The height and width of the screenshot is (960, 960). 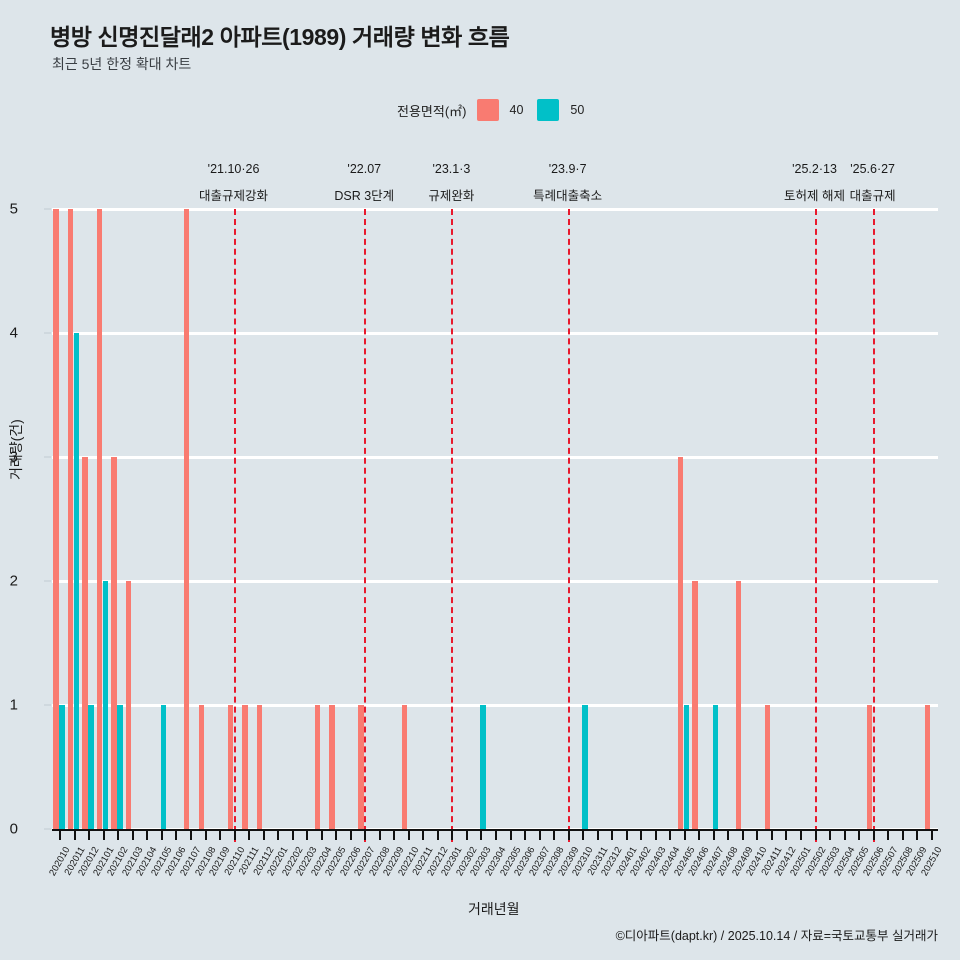 I want to click on x-axis-title: 거래년월, so click(x=494, y=909).